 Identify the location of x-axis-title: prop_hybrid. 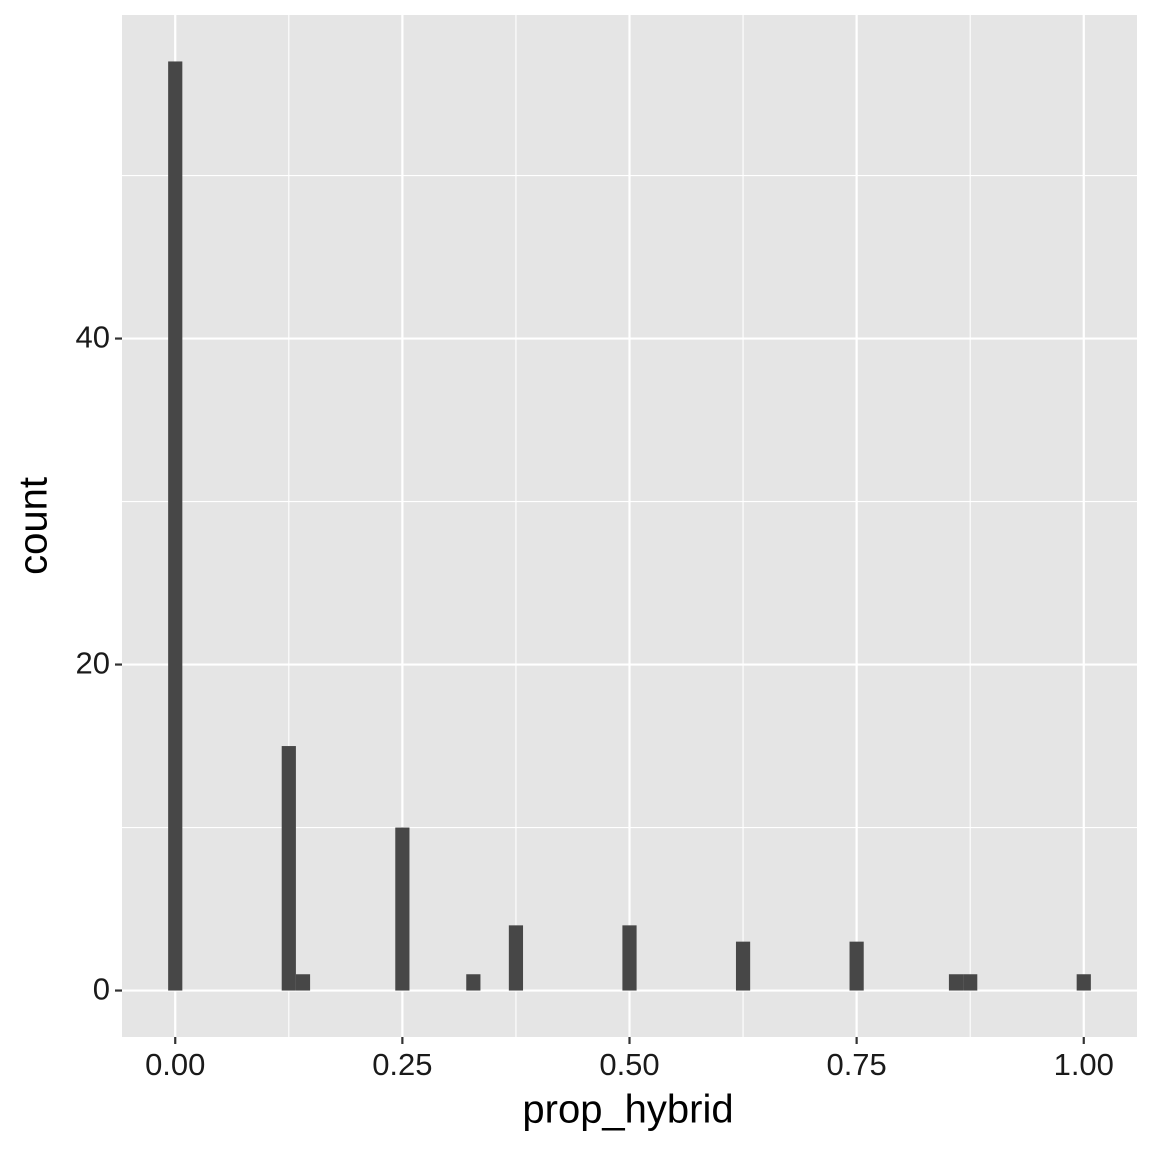
(627, 1110).